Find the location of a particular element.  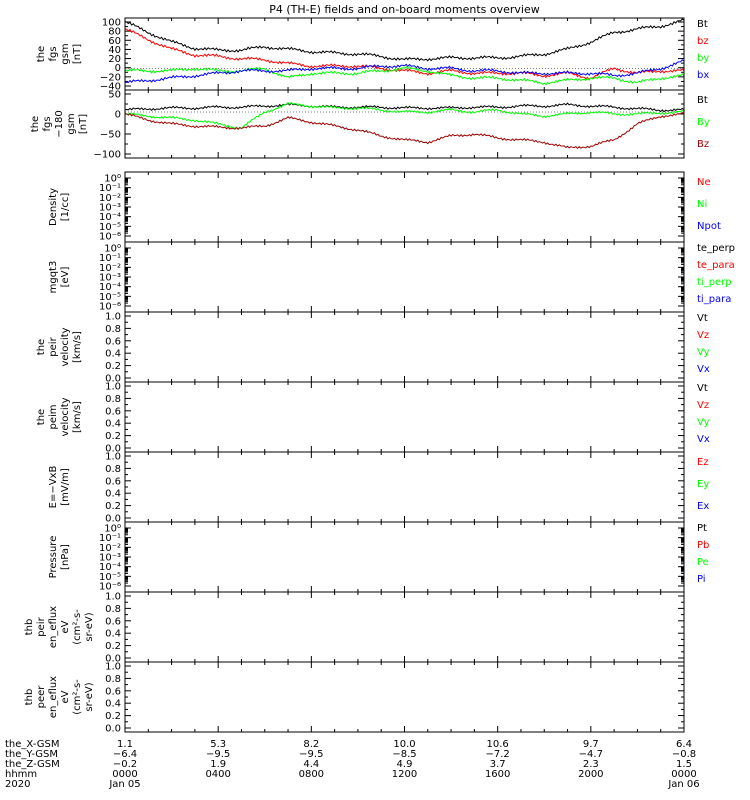

xtick-label: 1.9 is located at coordinates (218, 764).